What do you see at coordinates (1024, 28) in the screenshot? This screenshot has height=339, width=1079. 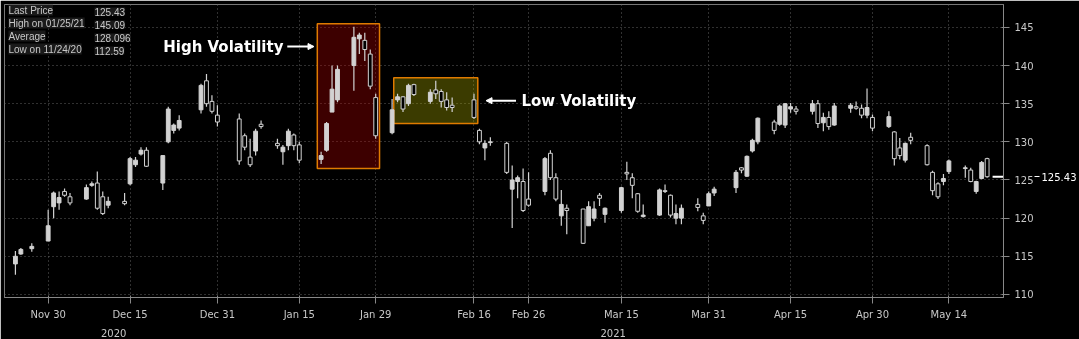 I see `y-tick-label: 145` at bounding box center [1024, 28].